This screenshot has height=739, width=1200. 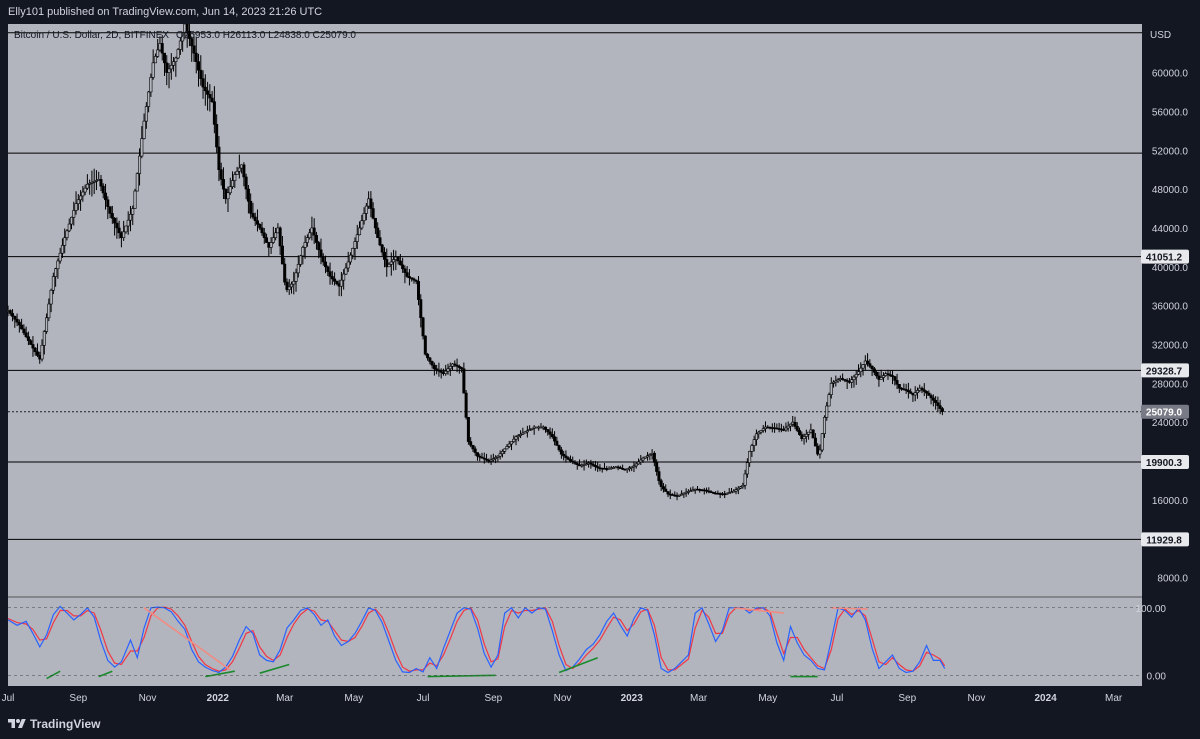 What do you see at coordinates (1170, 229) in the screenshot?
I see `y-tick-label: 44000.0` at bounding box center [1170, 229].